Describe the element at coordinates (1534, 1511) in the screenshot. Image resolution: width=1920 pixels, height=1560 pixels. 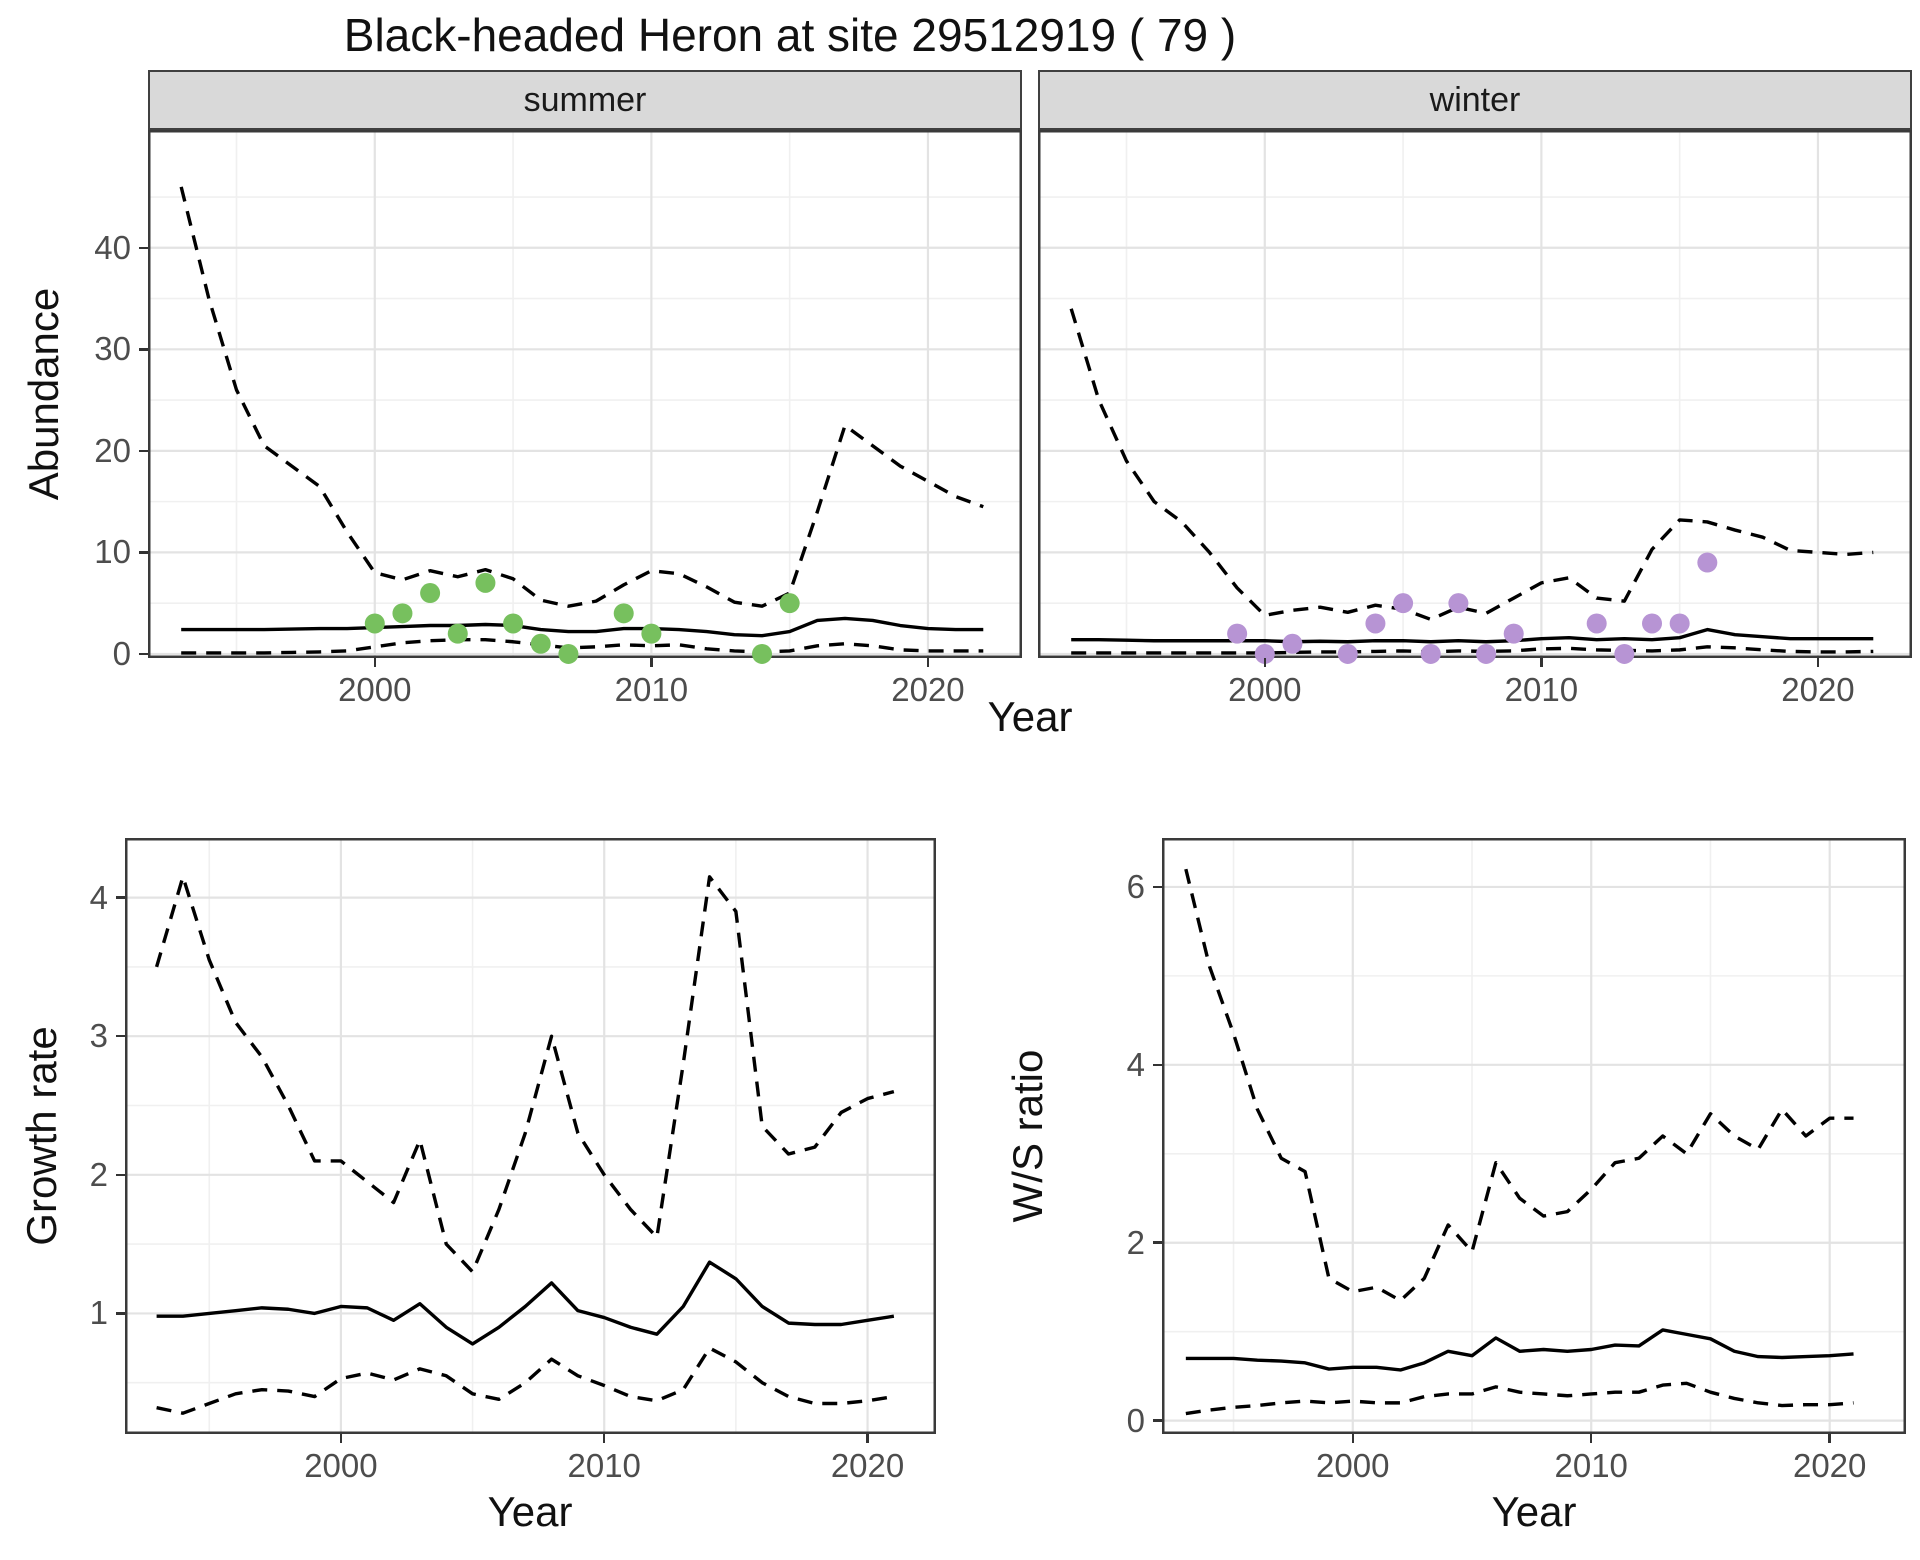
I see `x-axis-title-year-ws: Year` at that location.